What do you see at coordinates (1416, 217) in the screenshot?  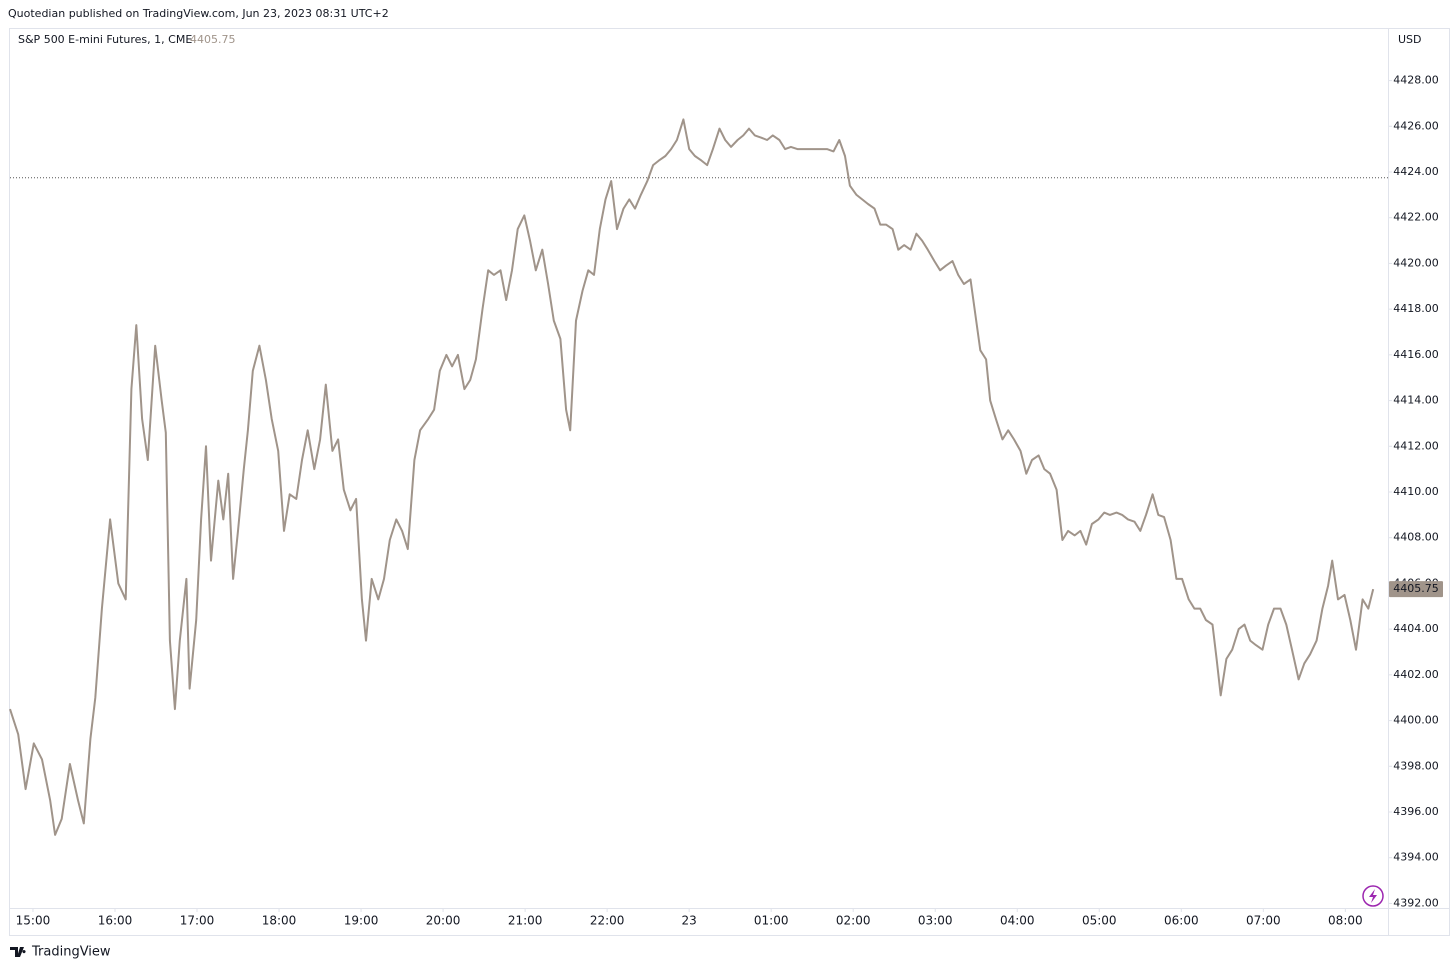 I see `y-tick-label: 4422.00` at bounding box center [1416, 217].